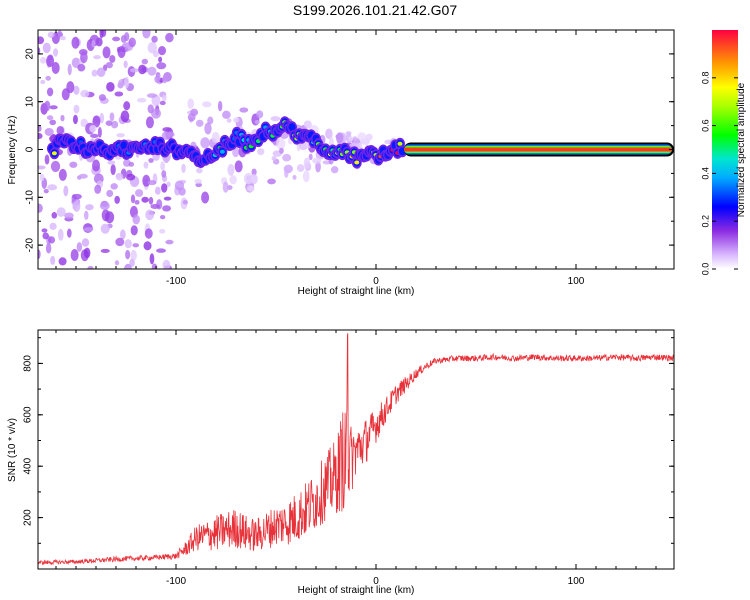 The image size is (750, 600). What do you see at coordinates (30, 54) in the screenshot?
I see `spectrogram-y-tick-label: 20` at bounding box center [30, 54].